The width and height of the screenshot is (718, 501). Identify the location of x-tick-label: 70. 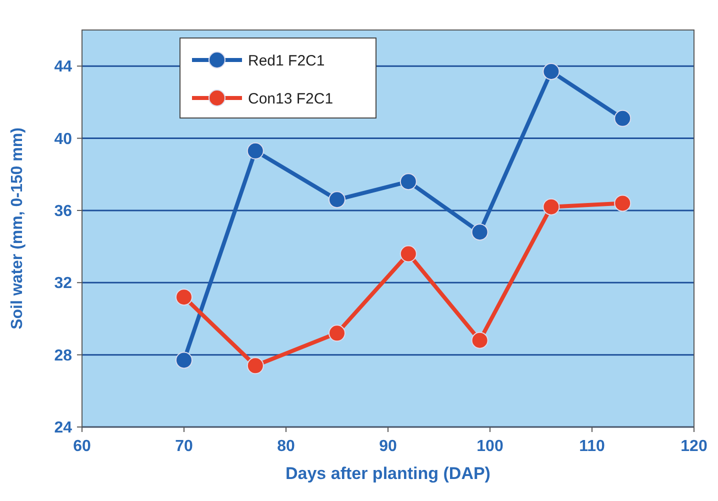
(184, 446).